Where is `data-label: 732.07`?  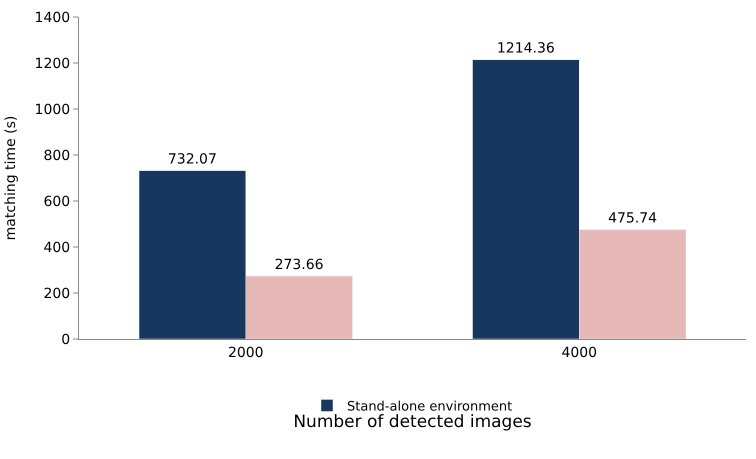 data-label: 732.07 is located at coordinates (192, 160).